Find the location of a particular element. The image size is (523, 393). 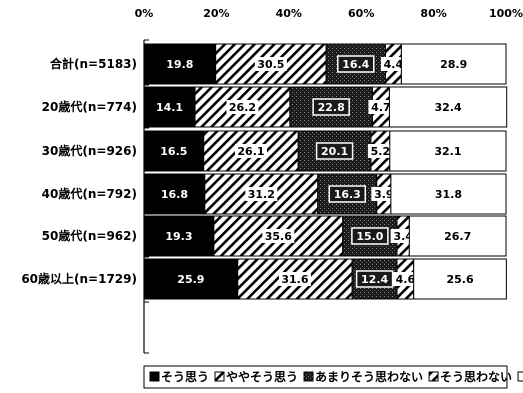

value-label: 5.2 is located at coordinates (381, 151).